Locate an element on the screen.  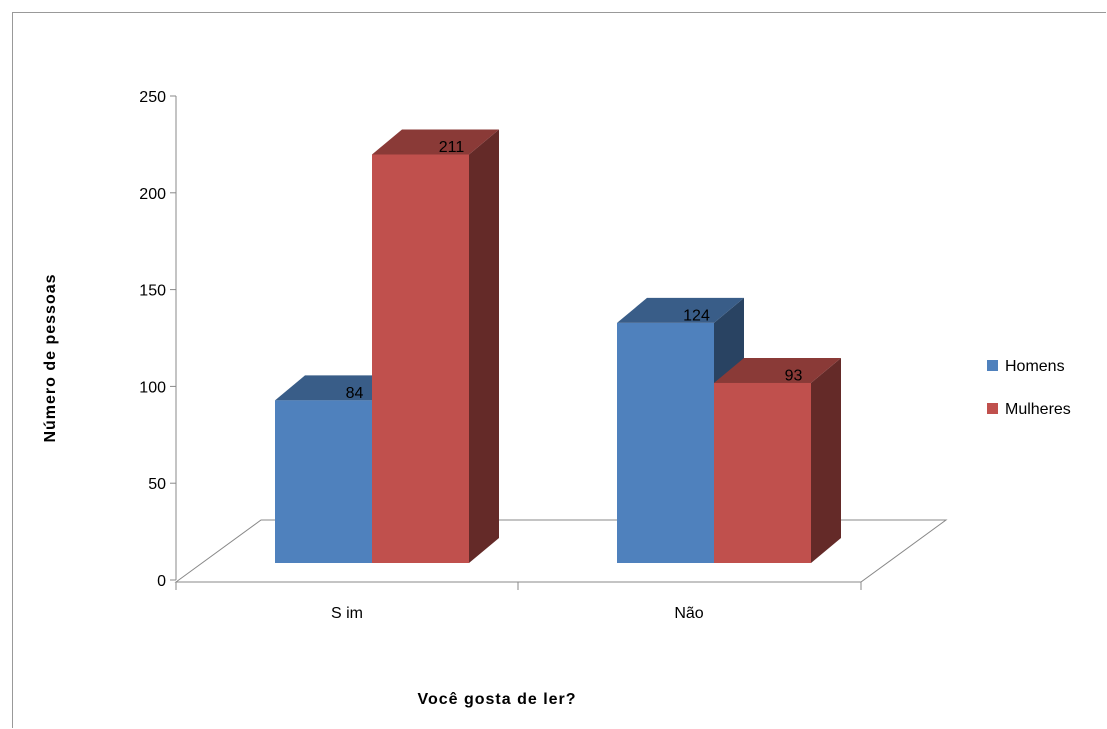
legend: Homens Mulheres is located at coordinates (1029, 388).